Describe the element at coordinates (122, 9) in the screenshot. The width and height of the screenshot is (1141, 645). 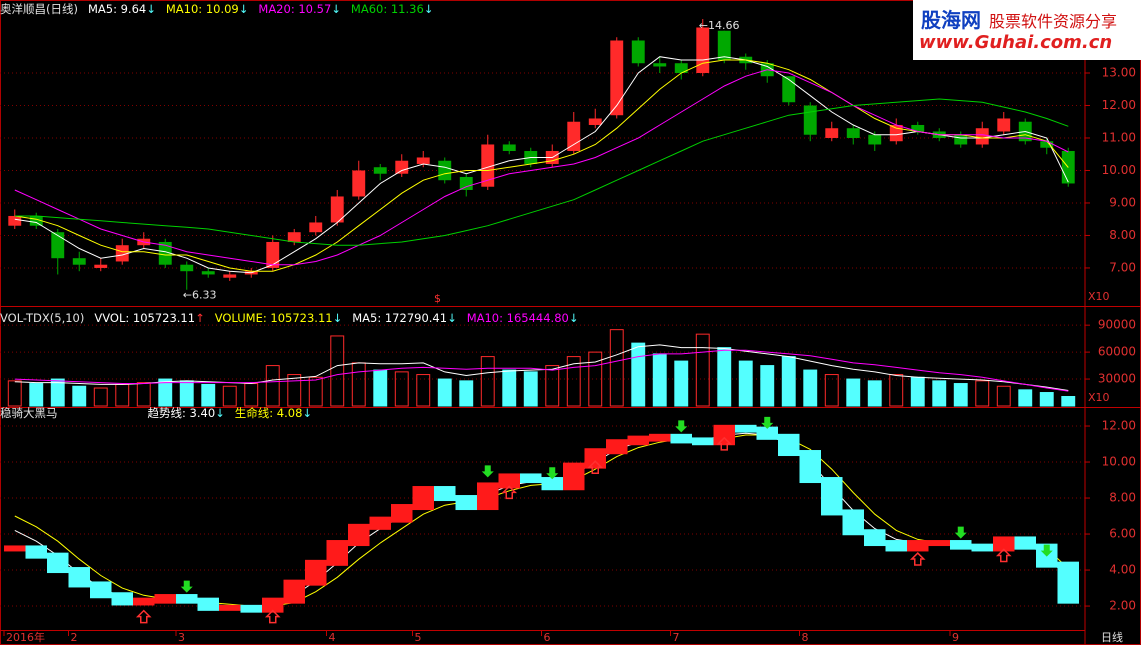
I see `legend-entry: MA5: 9.64↓` at that location.